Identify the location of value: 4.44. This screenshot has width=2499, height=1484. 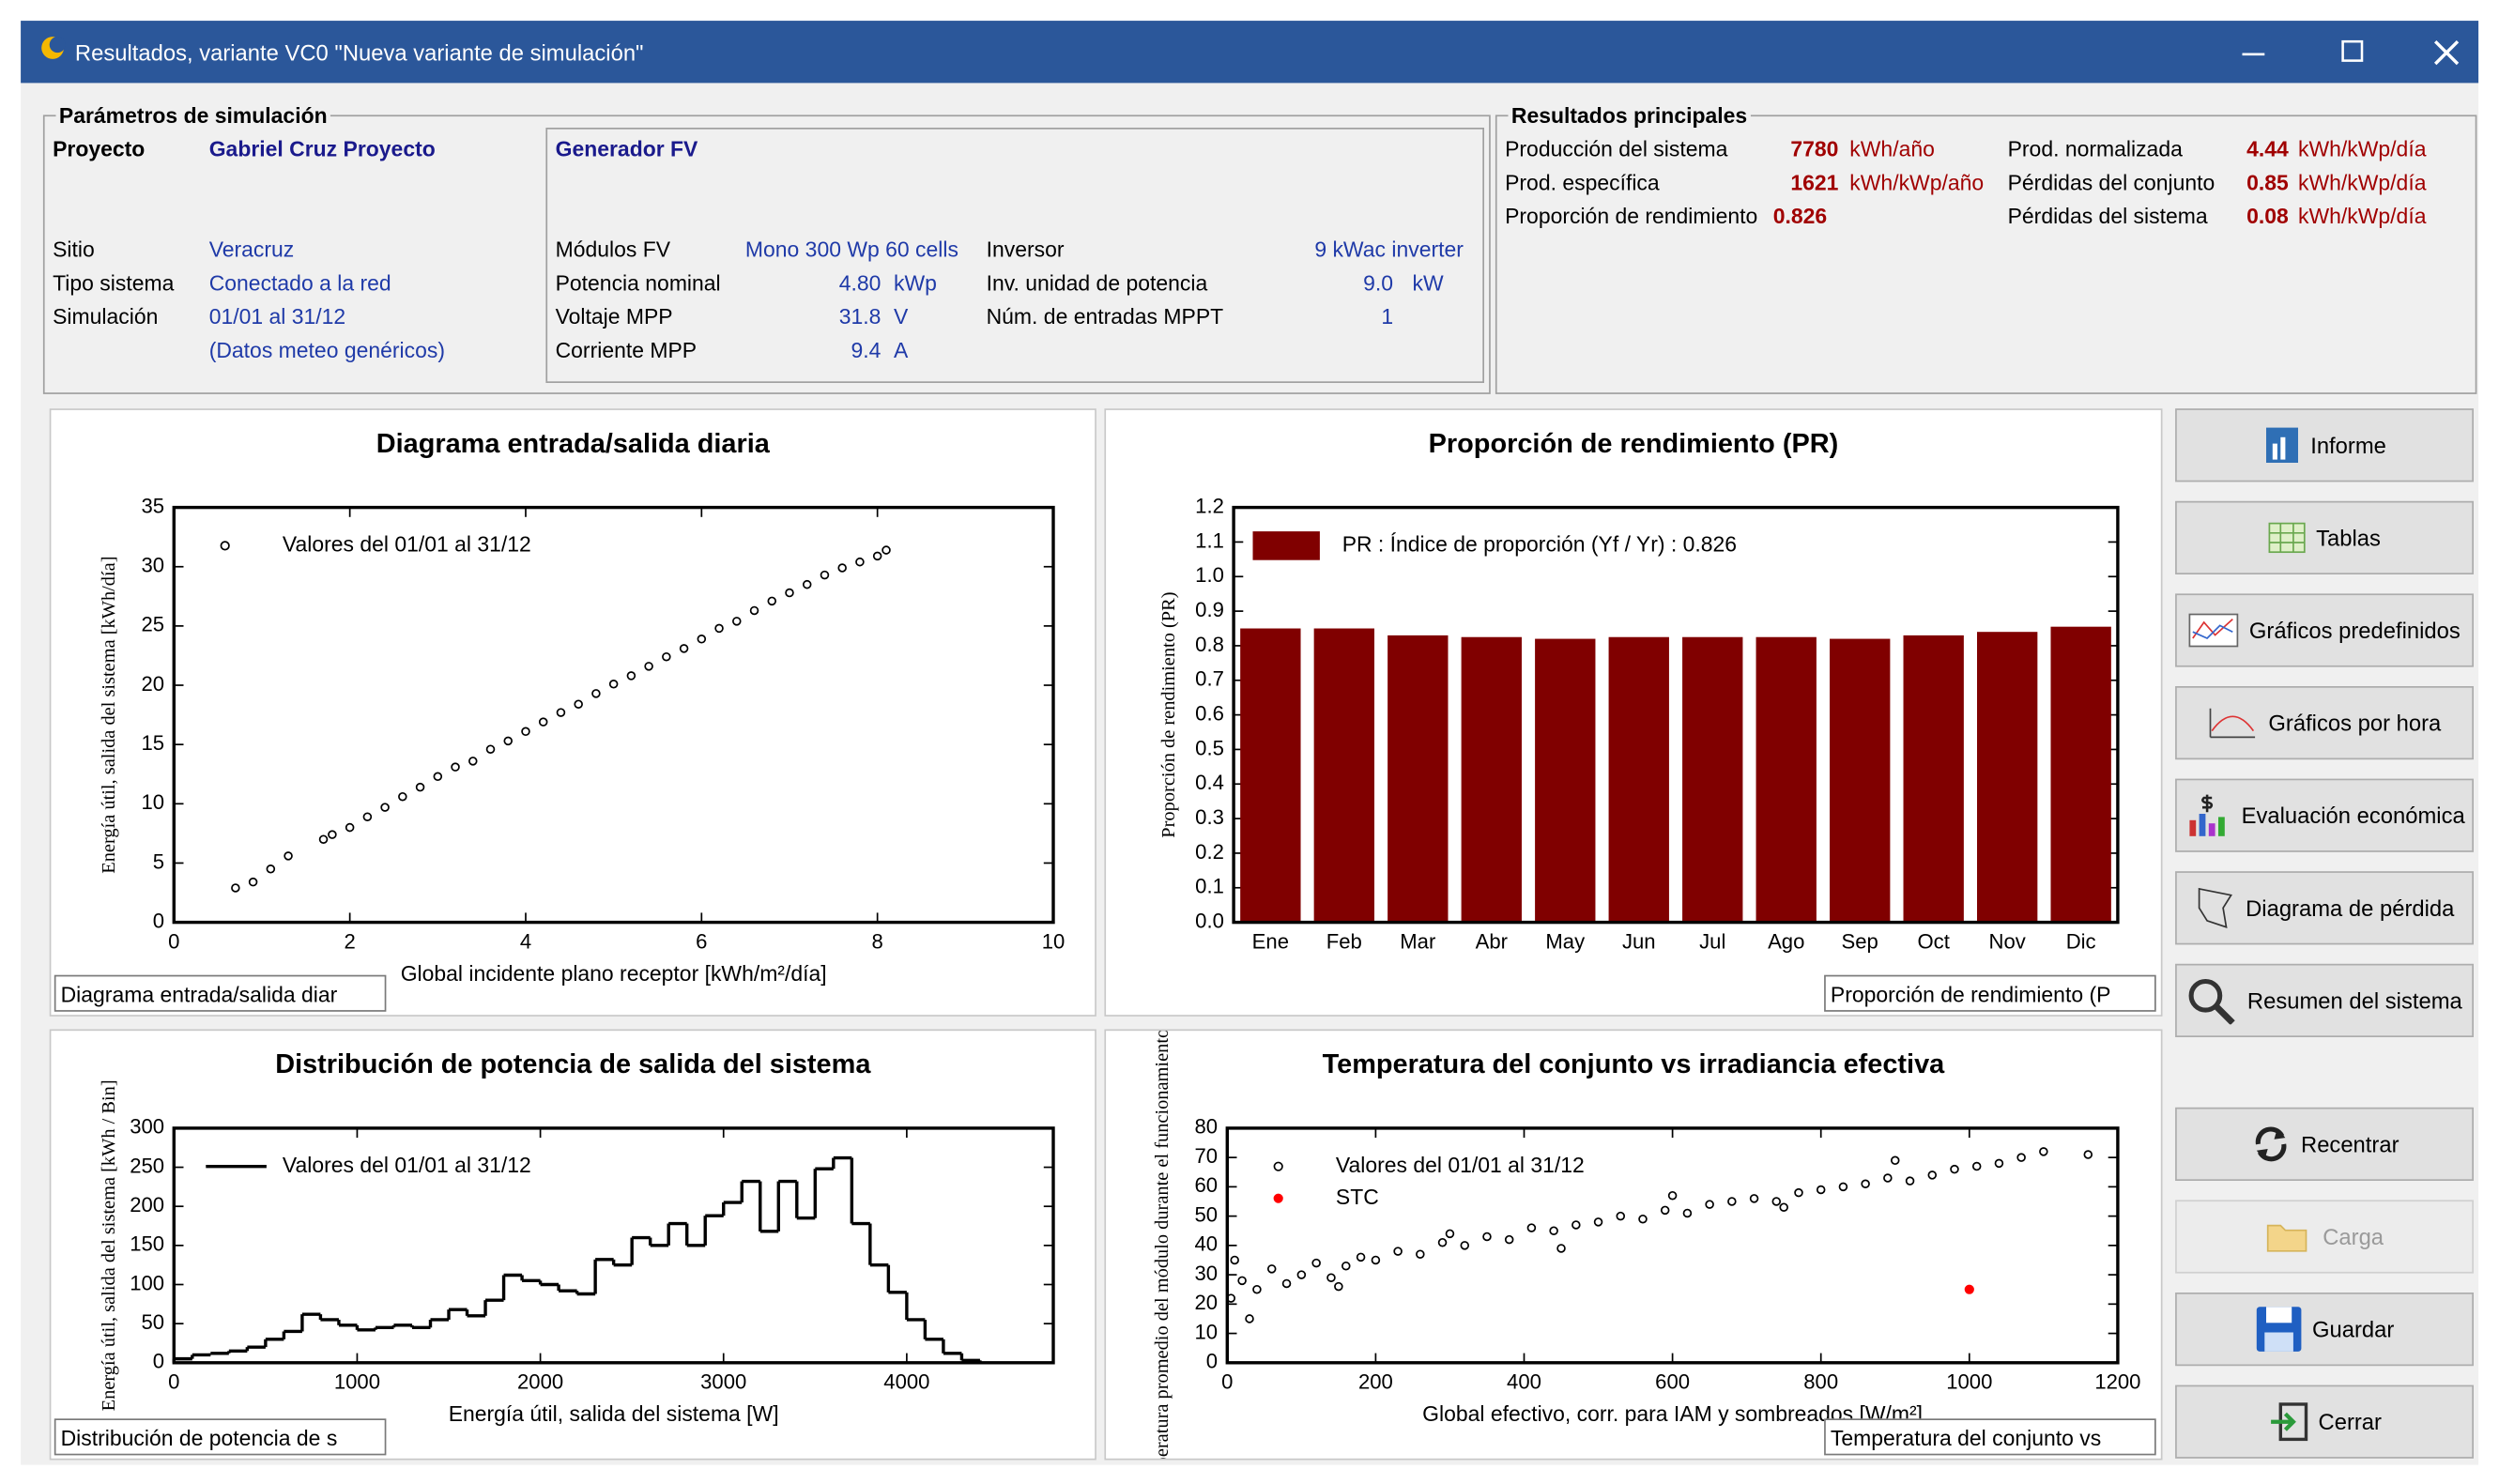
(2268, 149).